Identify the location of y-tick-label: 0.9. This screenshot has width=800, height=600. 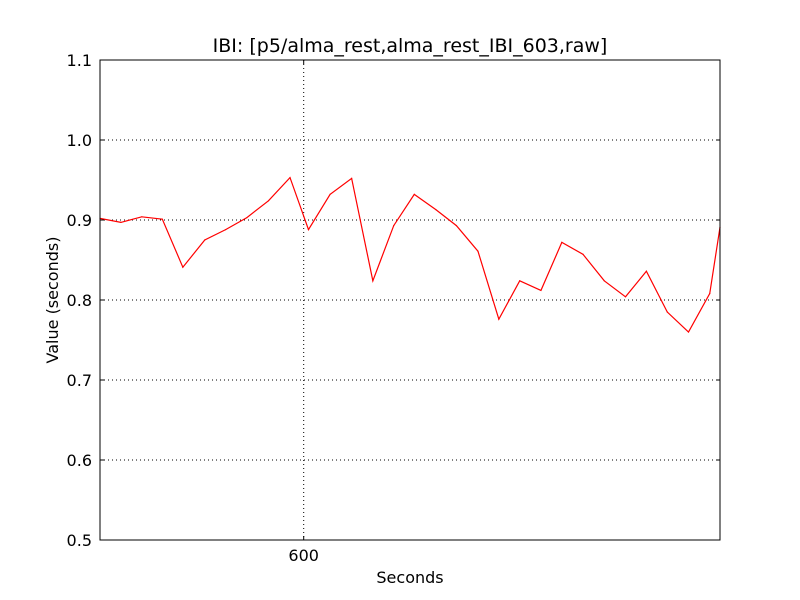
(79, 220).